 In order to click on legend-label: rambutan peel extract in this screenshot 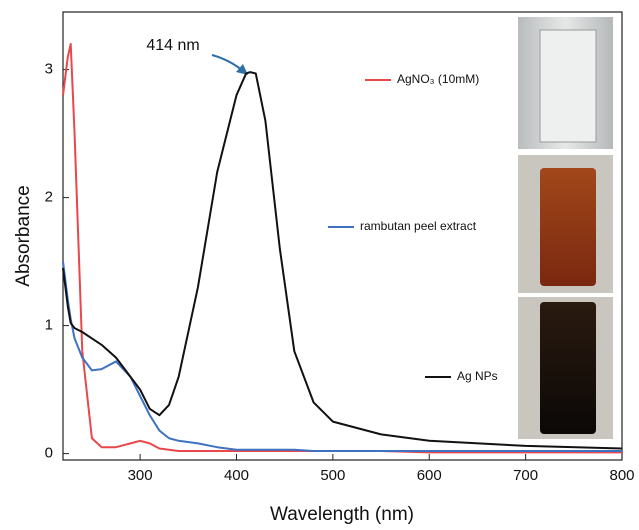, I will do `click(418, 226)`.